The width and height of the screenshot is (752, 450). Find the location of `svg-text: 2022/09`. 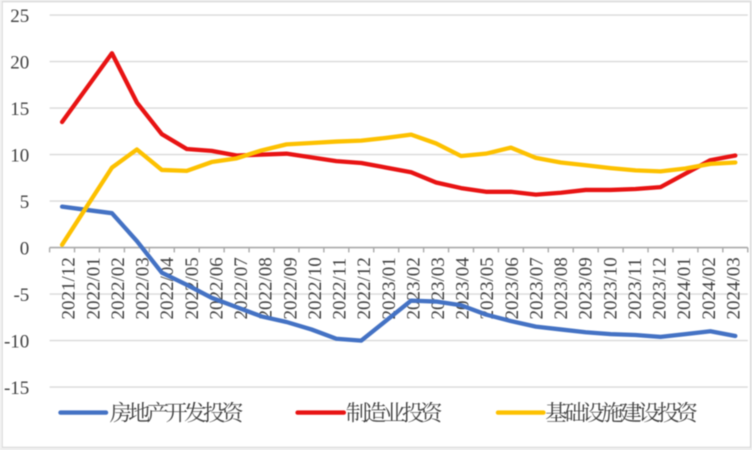

svg-text: 2022/09 is located at coordinates (290, 288).